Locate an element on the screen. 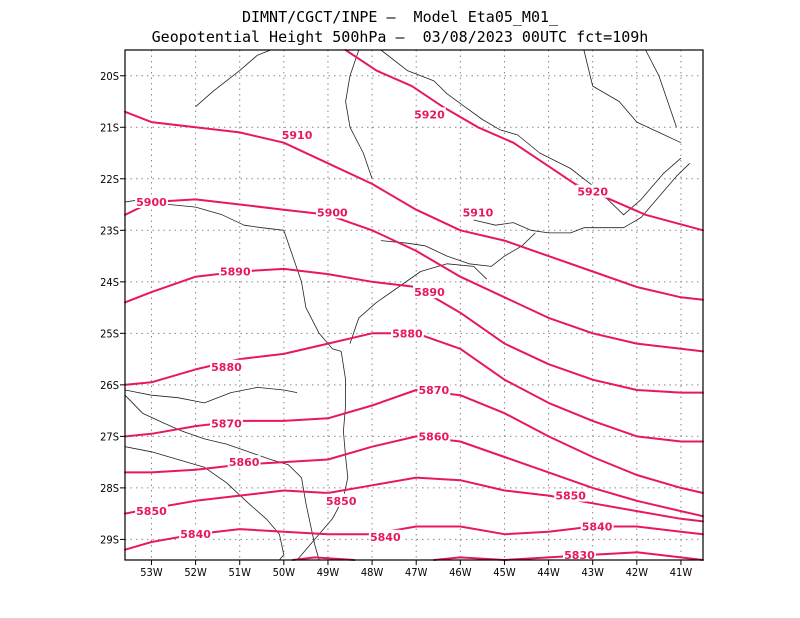  y-tick-label: 23S is located at coordinates (109, 230).